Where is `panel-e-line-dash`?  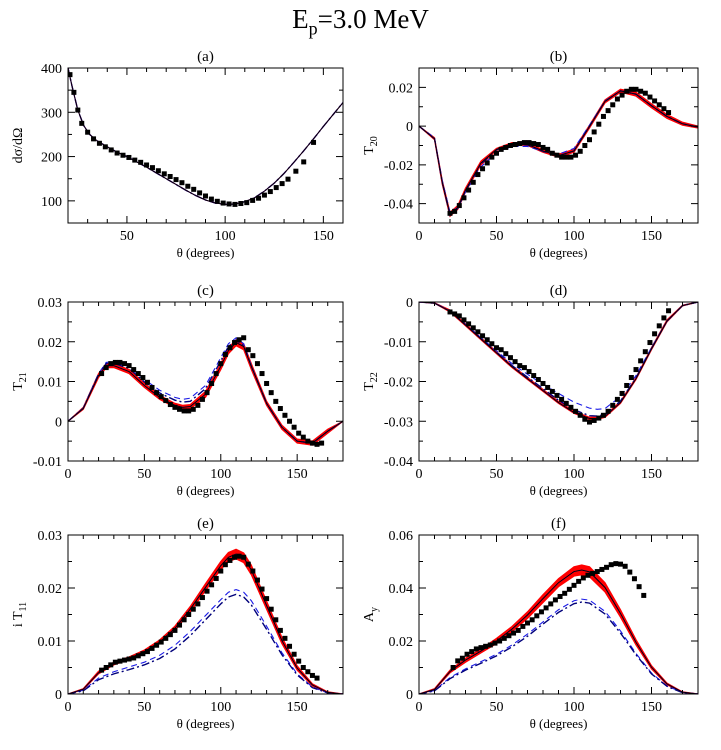
panel-e-line-dash is located at coordinates (205, 641).